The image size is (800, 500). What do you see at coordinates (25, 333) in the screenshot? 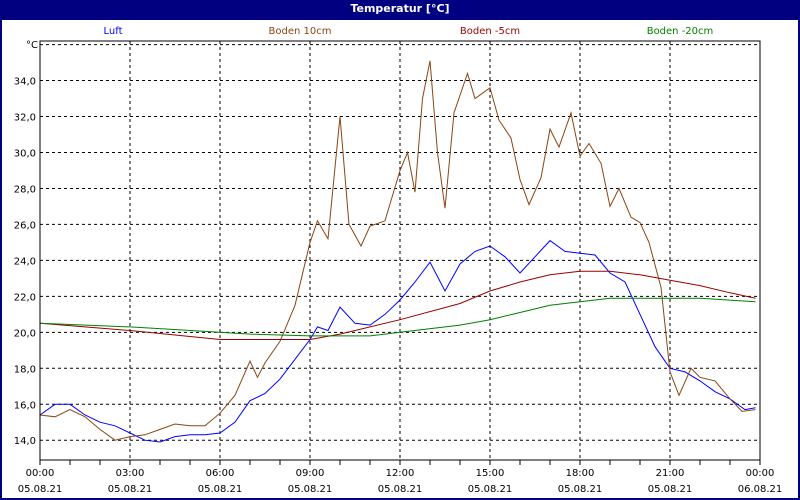
I see `y-tick-label: 20,0` at bounding box center [25, 333].